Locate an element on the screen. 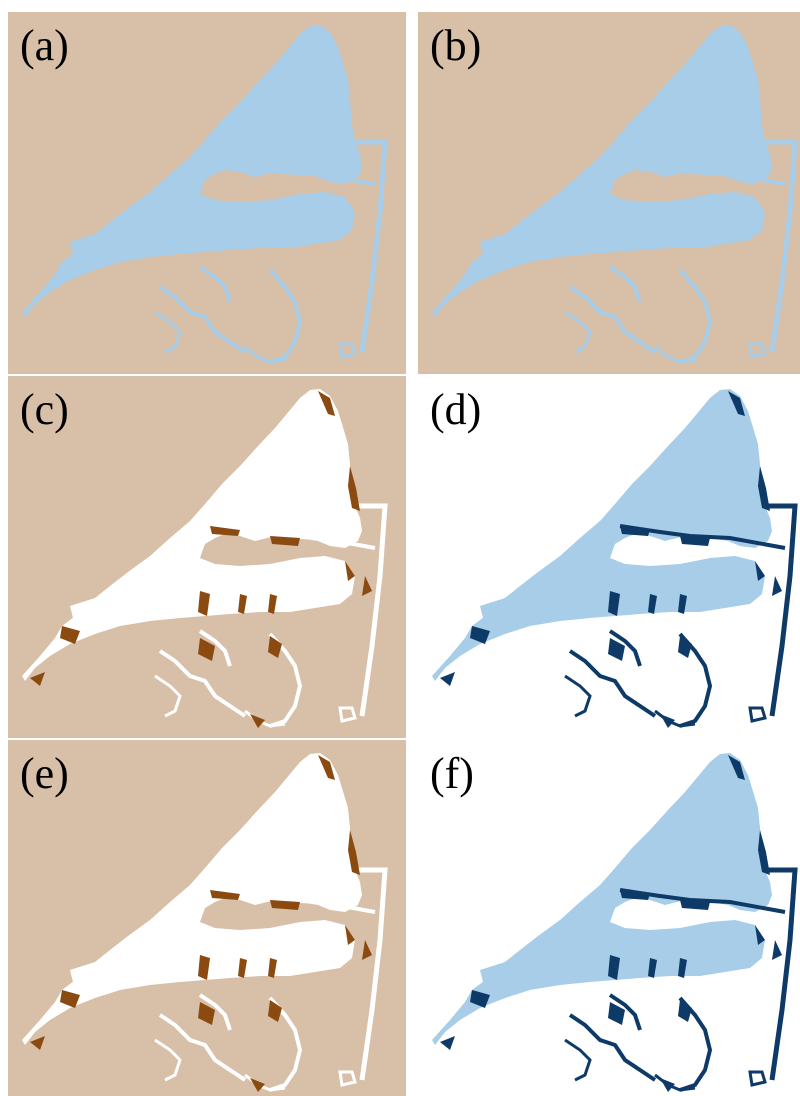 The image size is (800, 1096). panel-label: (f) is located at coordinates (452, 773).